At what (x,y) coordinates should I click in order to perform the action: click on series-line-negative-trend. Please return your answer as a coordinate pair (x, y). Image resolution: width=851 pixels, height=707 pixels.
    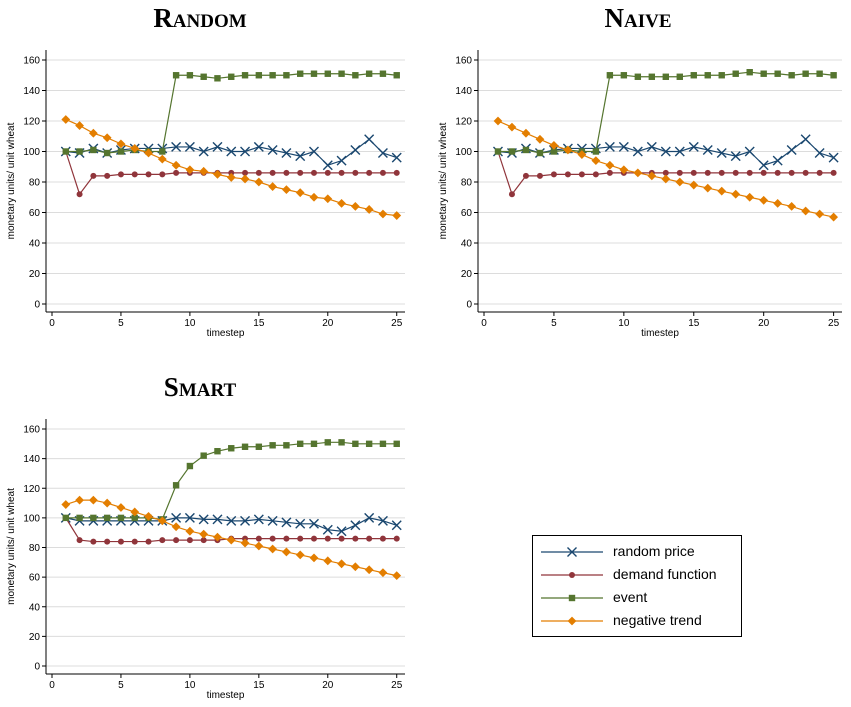
    Looking at the image, I should click on (665, 169).